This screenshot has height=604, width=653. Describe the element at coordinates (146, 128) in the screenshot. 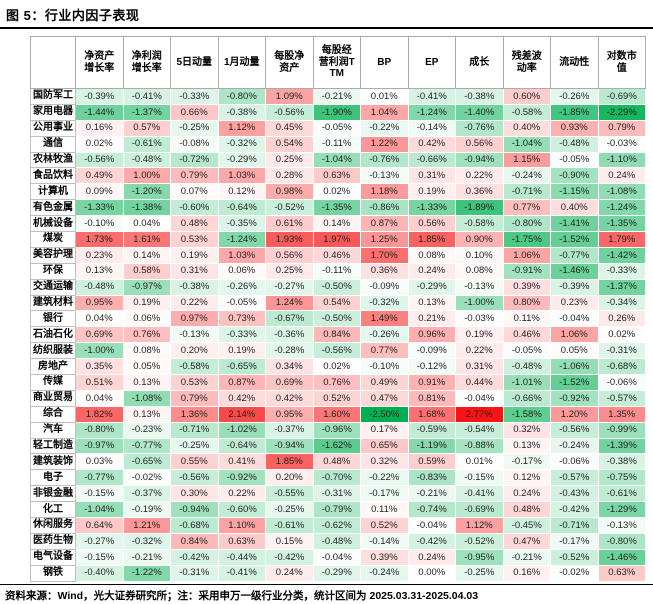

I see `heatmap-cell: 0.57%` at that location.